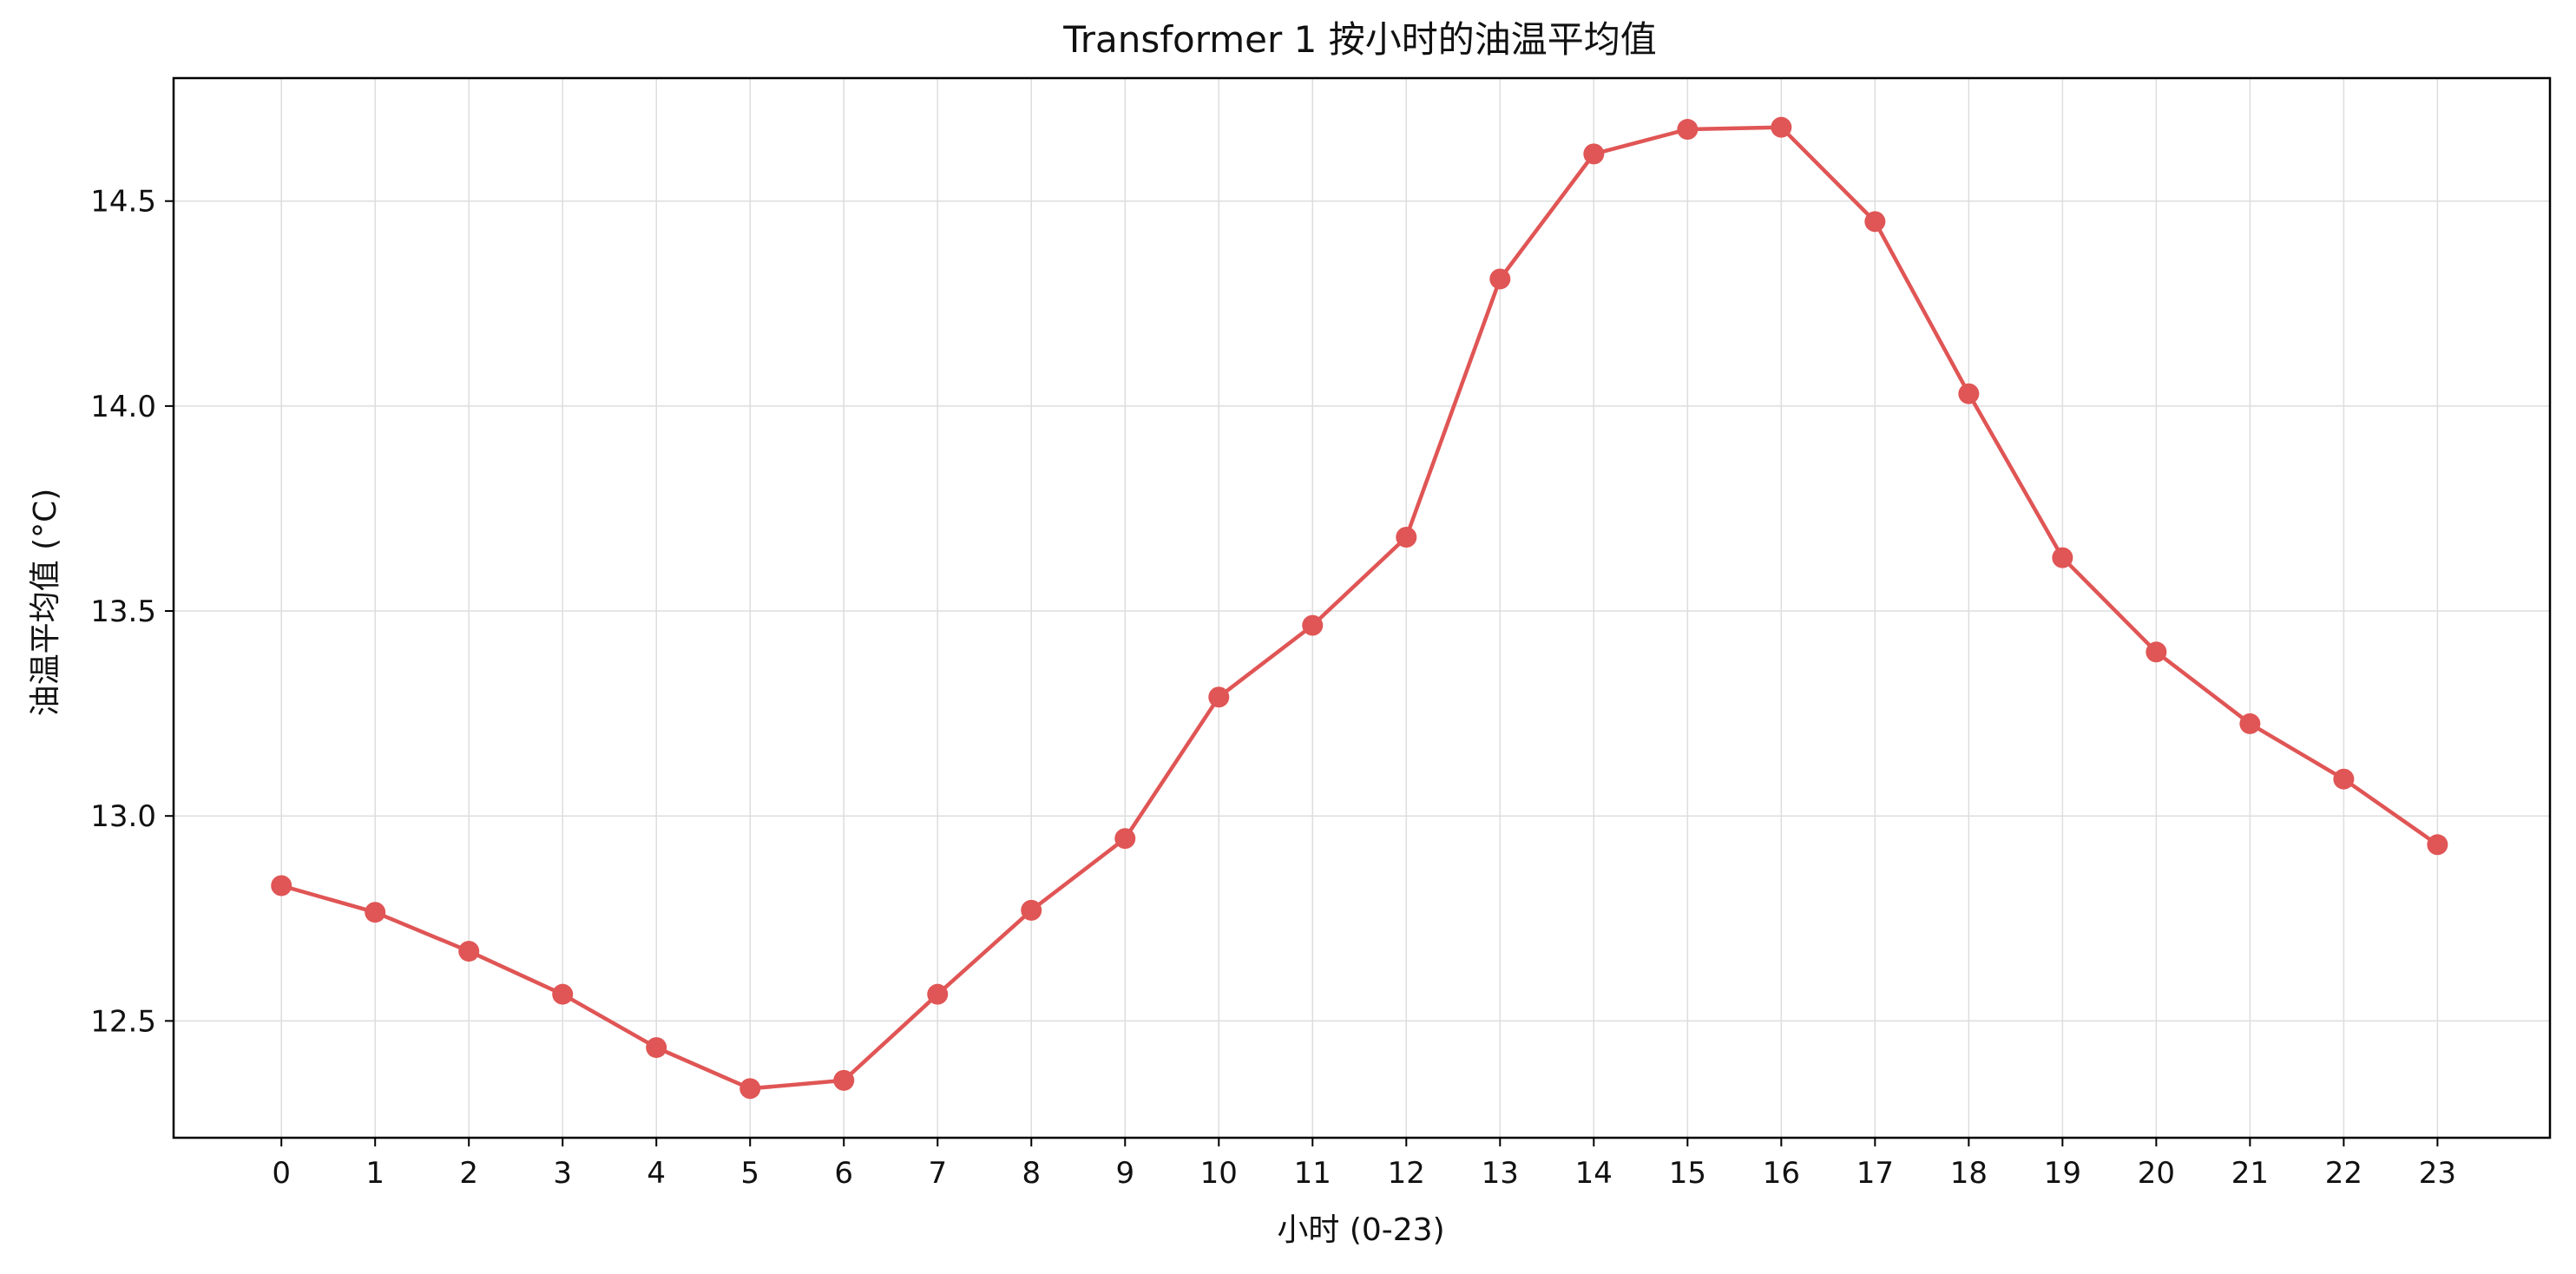 The height and width of the screenshot is (1274, 2576). What do you see at coordinates (1031, 1173) in the screenshot?
I see `x-tick-label: 8` at bounding box center [1031, 1173].